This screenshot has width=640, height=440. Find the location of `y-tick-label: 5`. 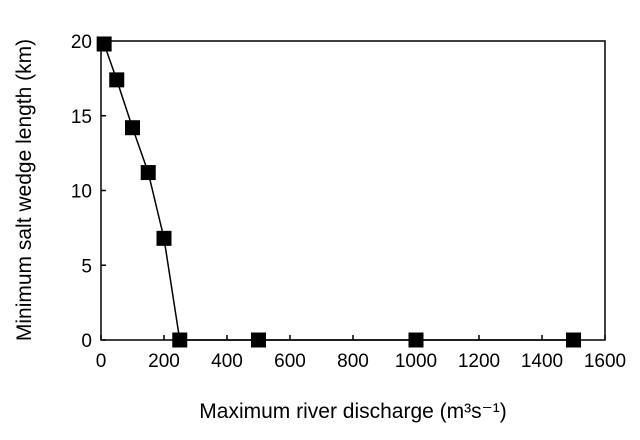

y-tick-label: 5 is located at coordinates (86, 266).